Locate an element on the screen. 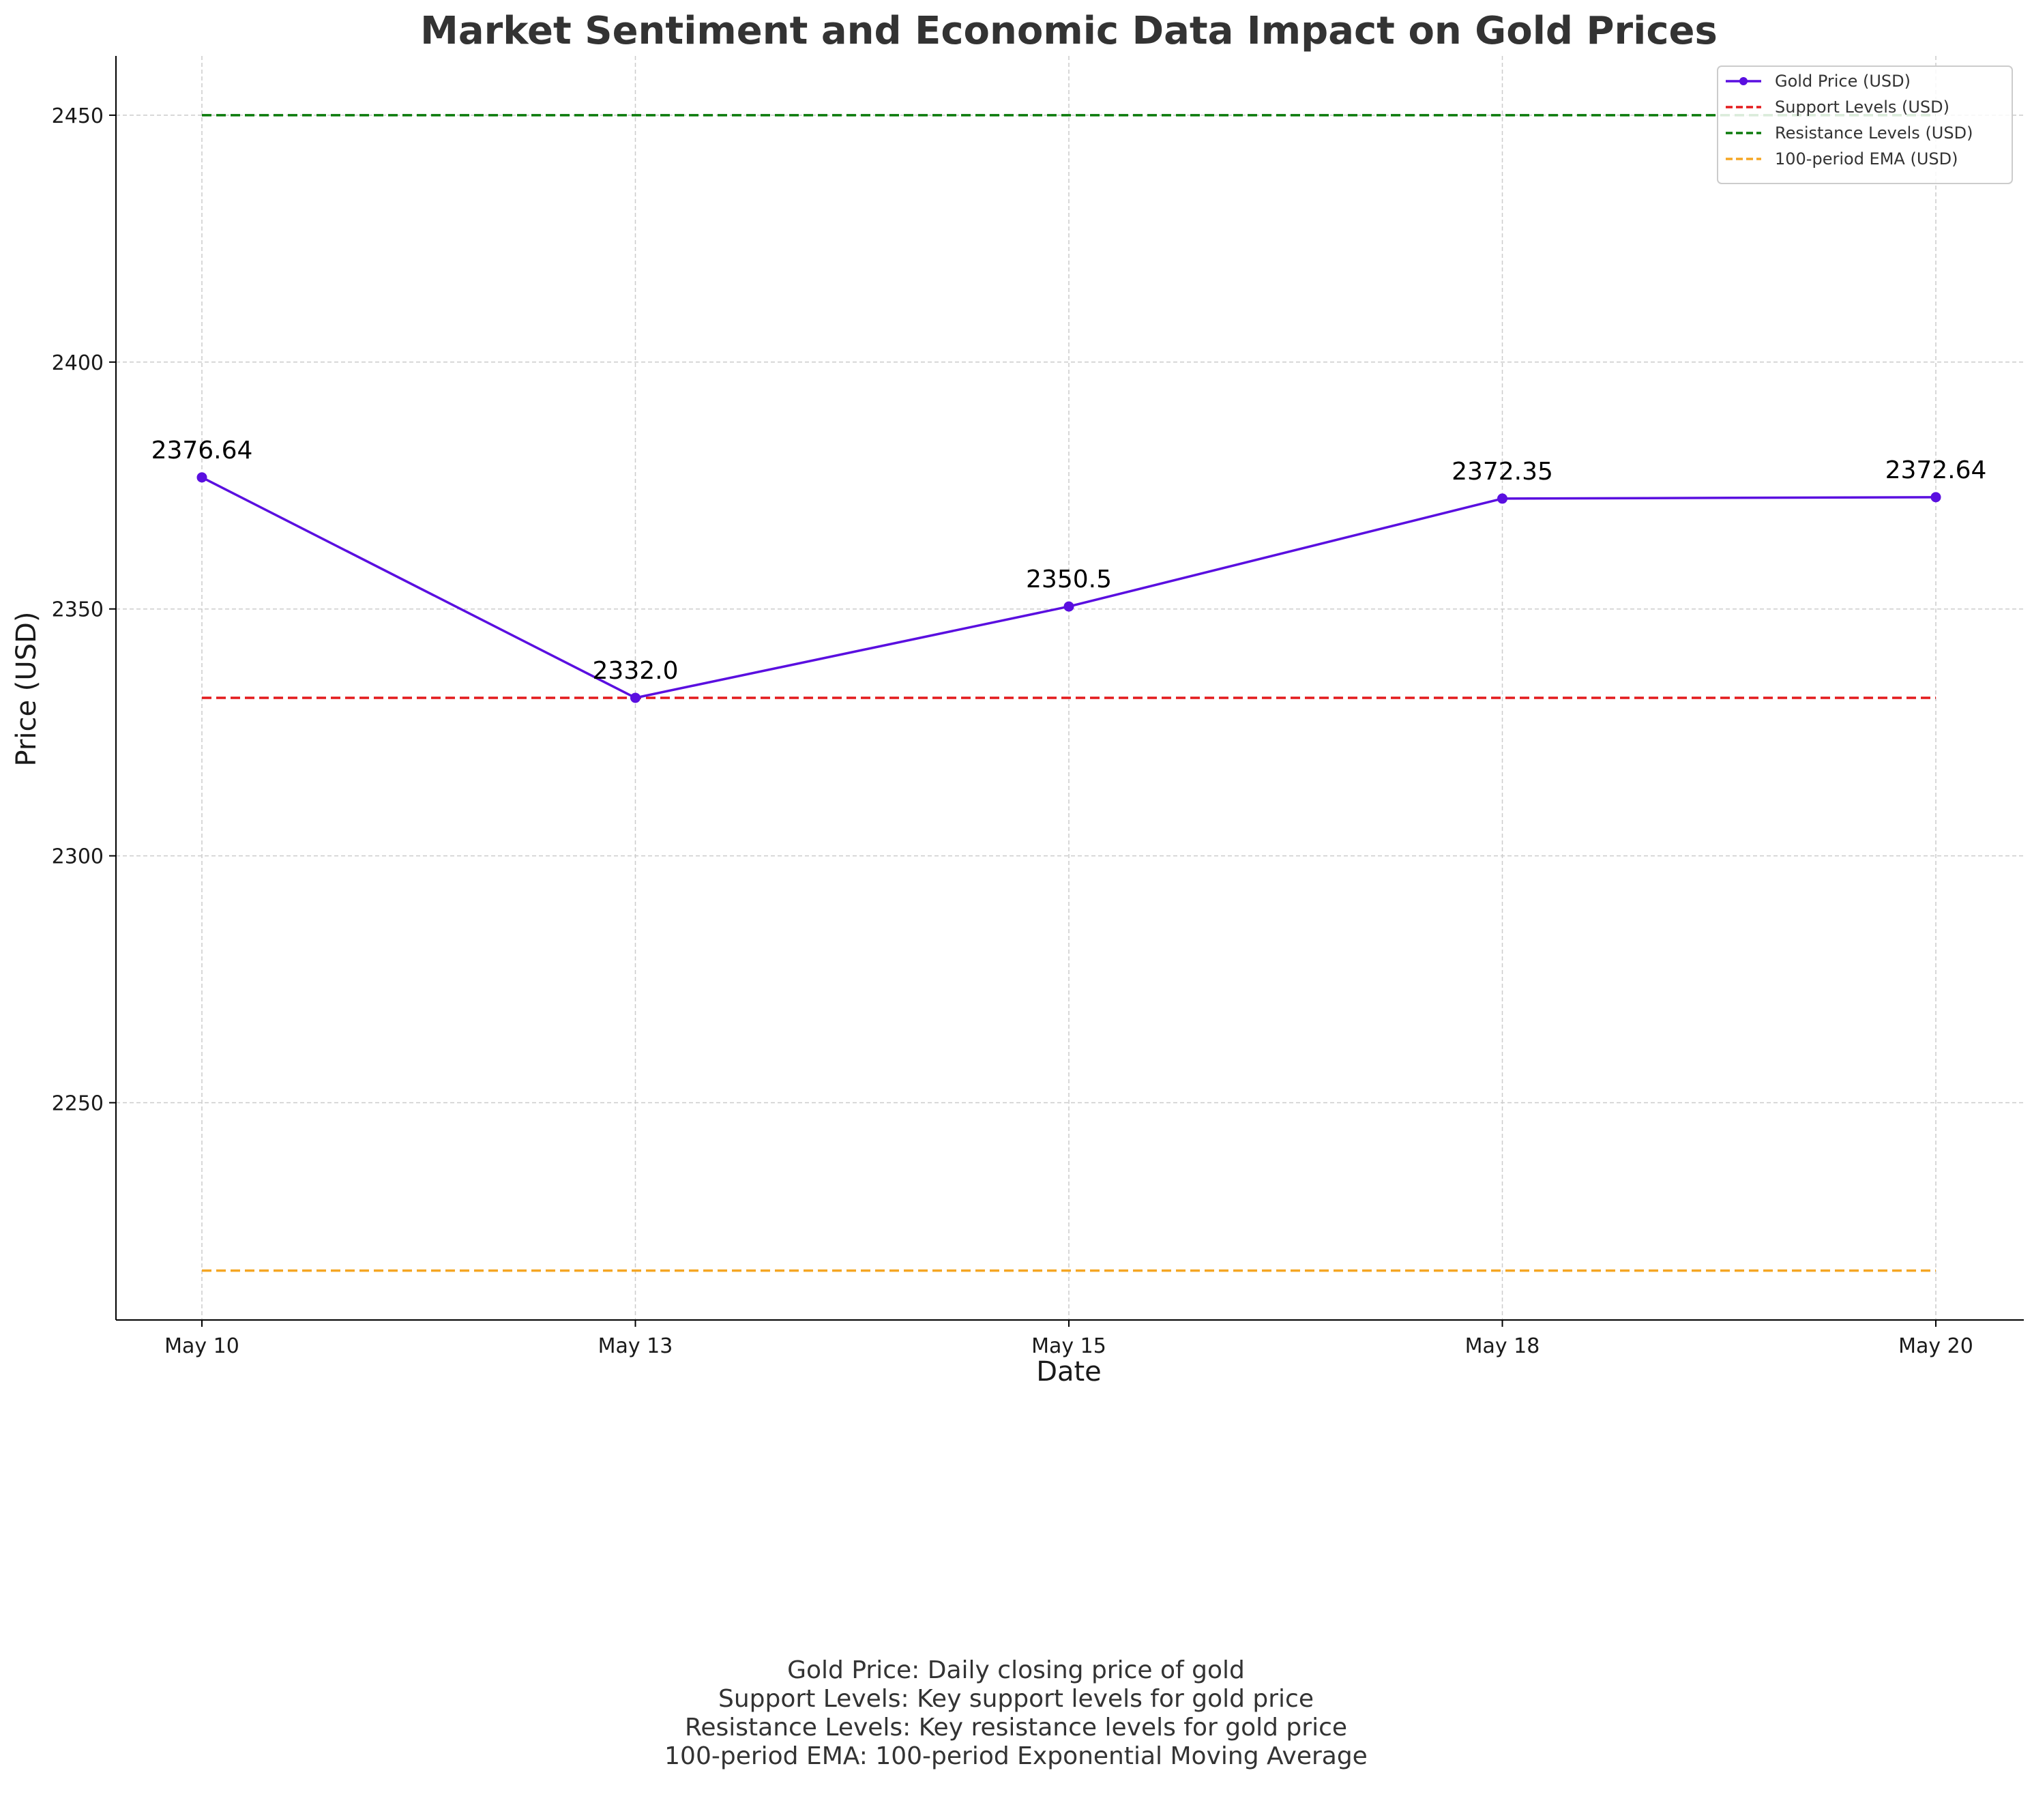  data-label: 2332.0 is located at coordinates (636, 671).